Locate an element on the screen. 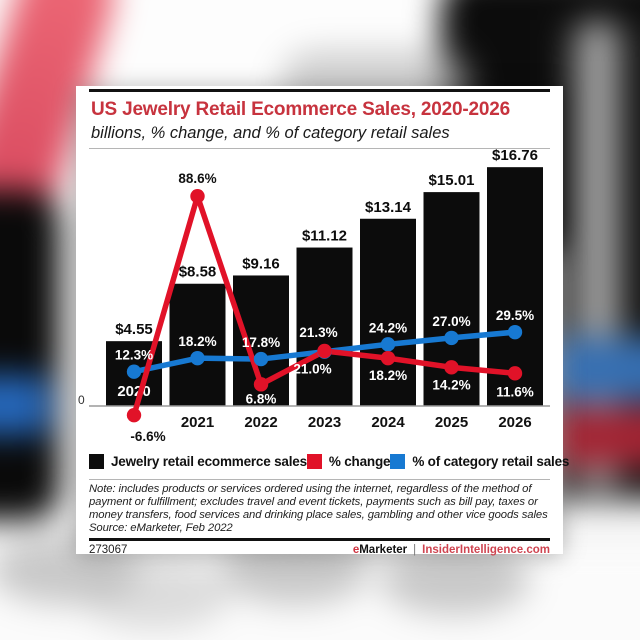  category-share-label: 29.5% is located at coordinates (515, 315).